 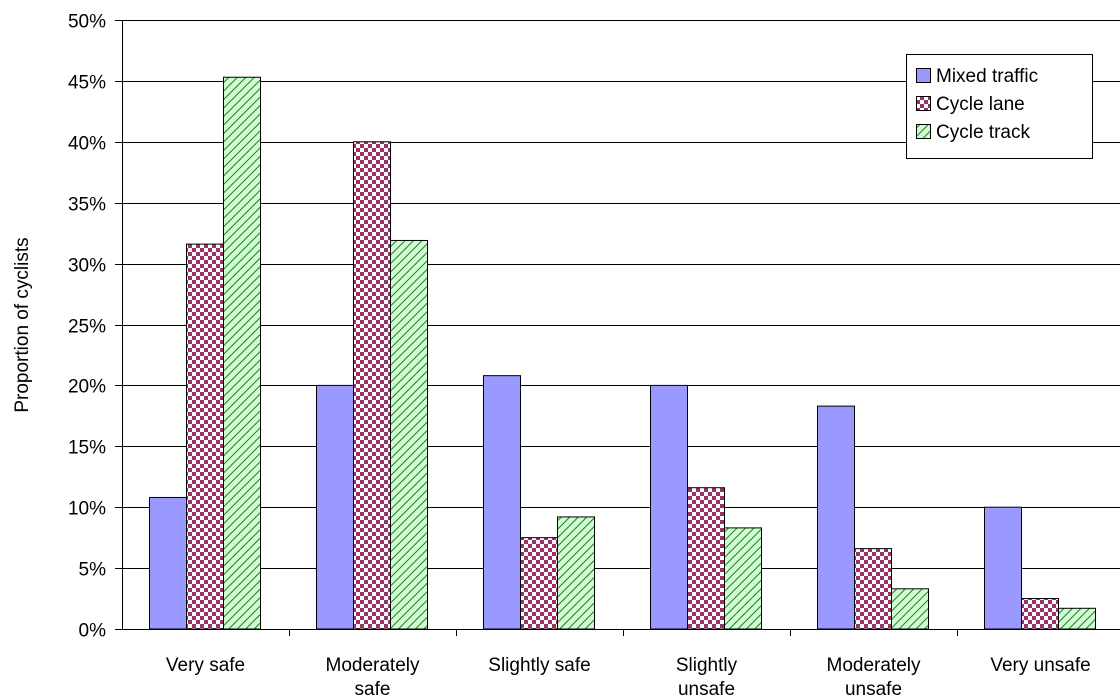 I want to click on legend-box, so click(x=999, y=106).